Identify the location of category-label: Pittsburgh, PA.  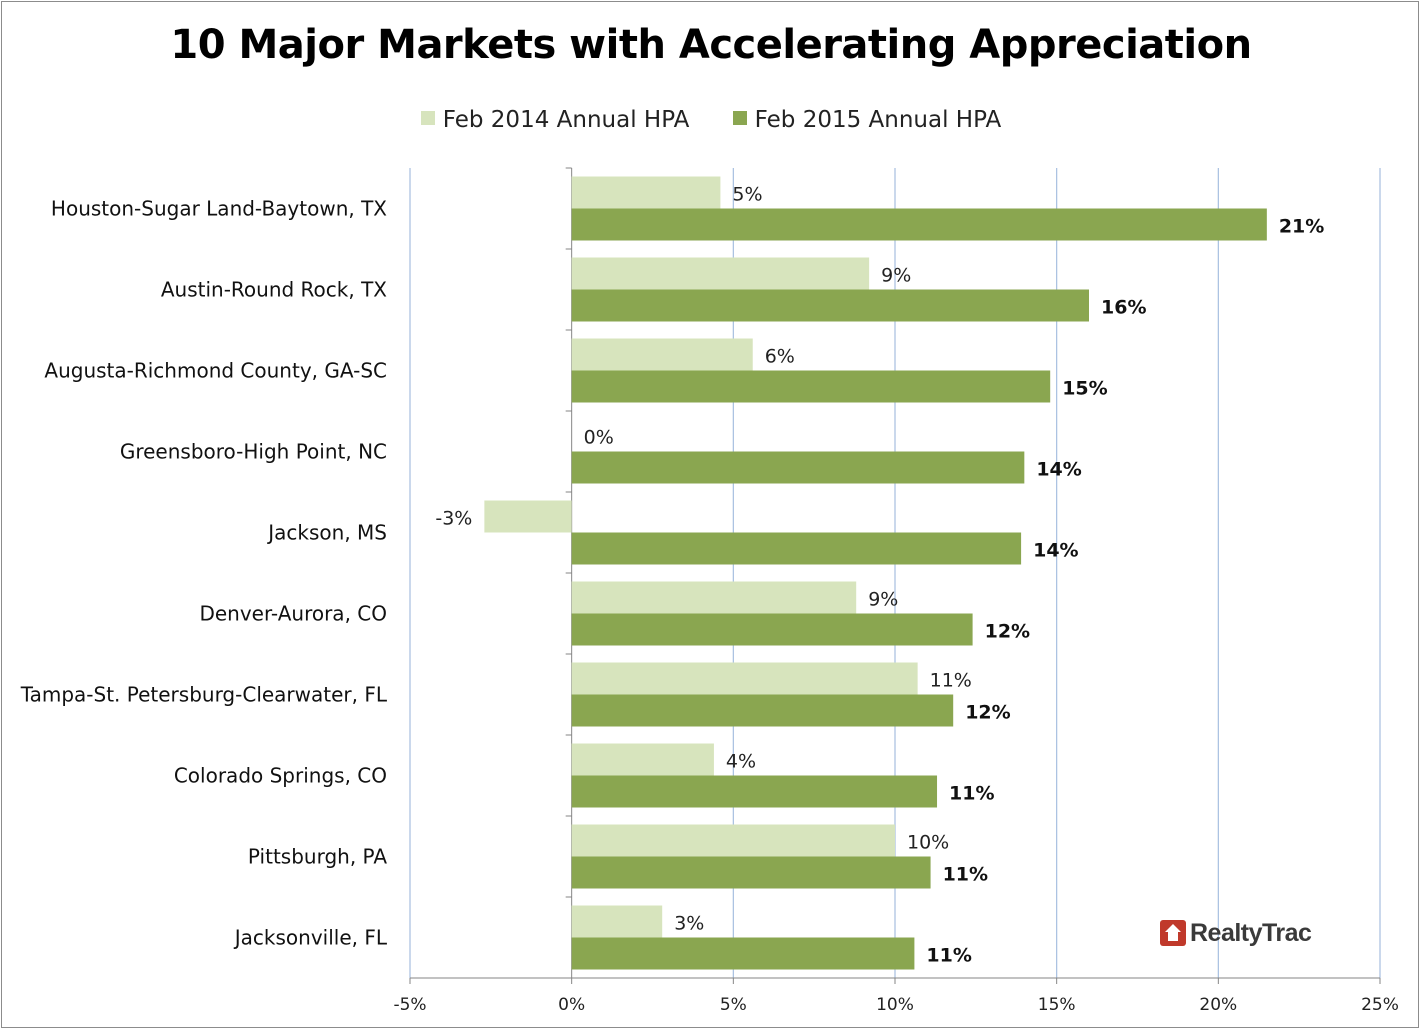
(317, 857).